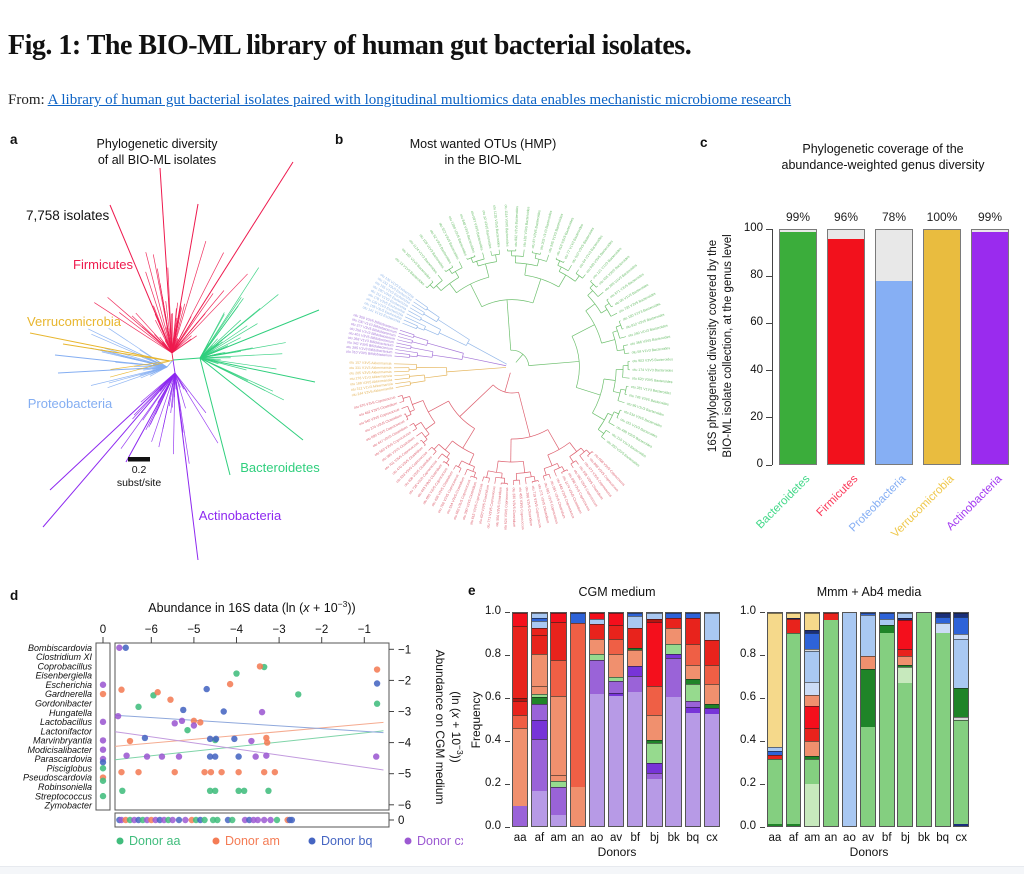 The width and height of the screenshot is (1024, 874). What do you see at coordinates (652, 370) in the screenshot?
I see `otu-leaf-label: otu 174 V1V3 Bacteroides` at bounding box center [652, 370].